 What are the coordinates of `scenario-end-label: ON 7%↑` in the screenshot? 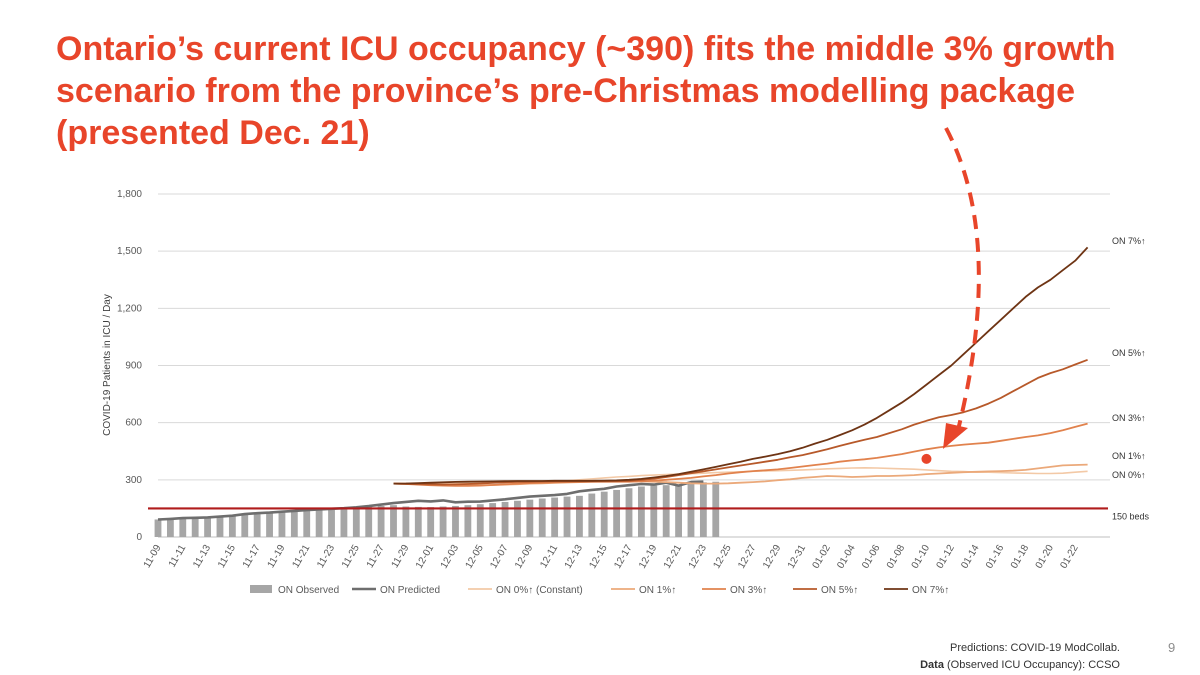 It's located at (1129, 241).